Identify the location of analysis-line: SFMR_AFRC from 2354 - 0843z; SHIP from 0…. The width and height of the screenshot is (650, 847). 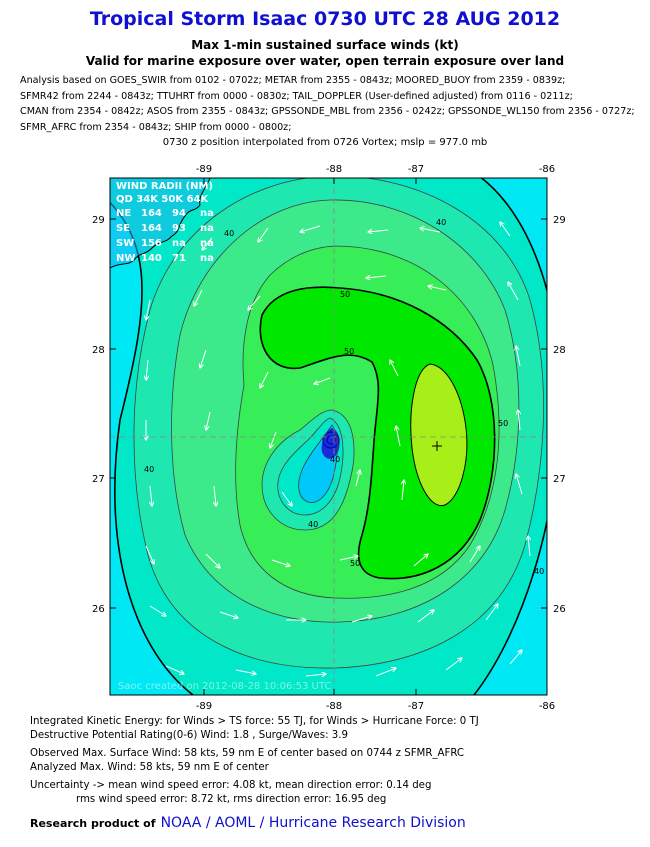
(156, 127).